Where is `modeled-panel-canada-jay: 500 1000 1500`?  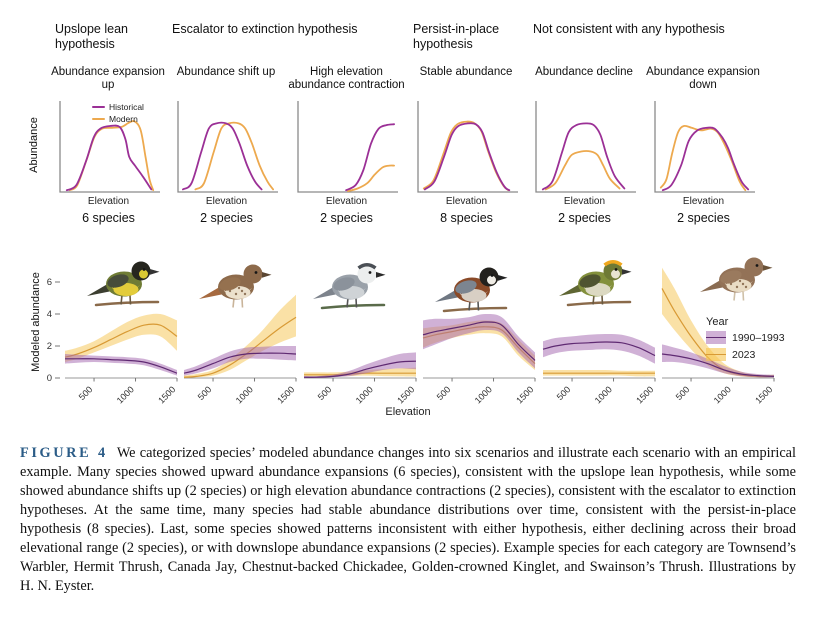 modeled-panel-canada-jay: 500 1000 1500 is located at coordinates (360, 379).